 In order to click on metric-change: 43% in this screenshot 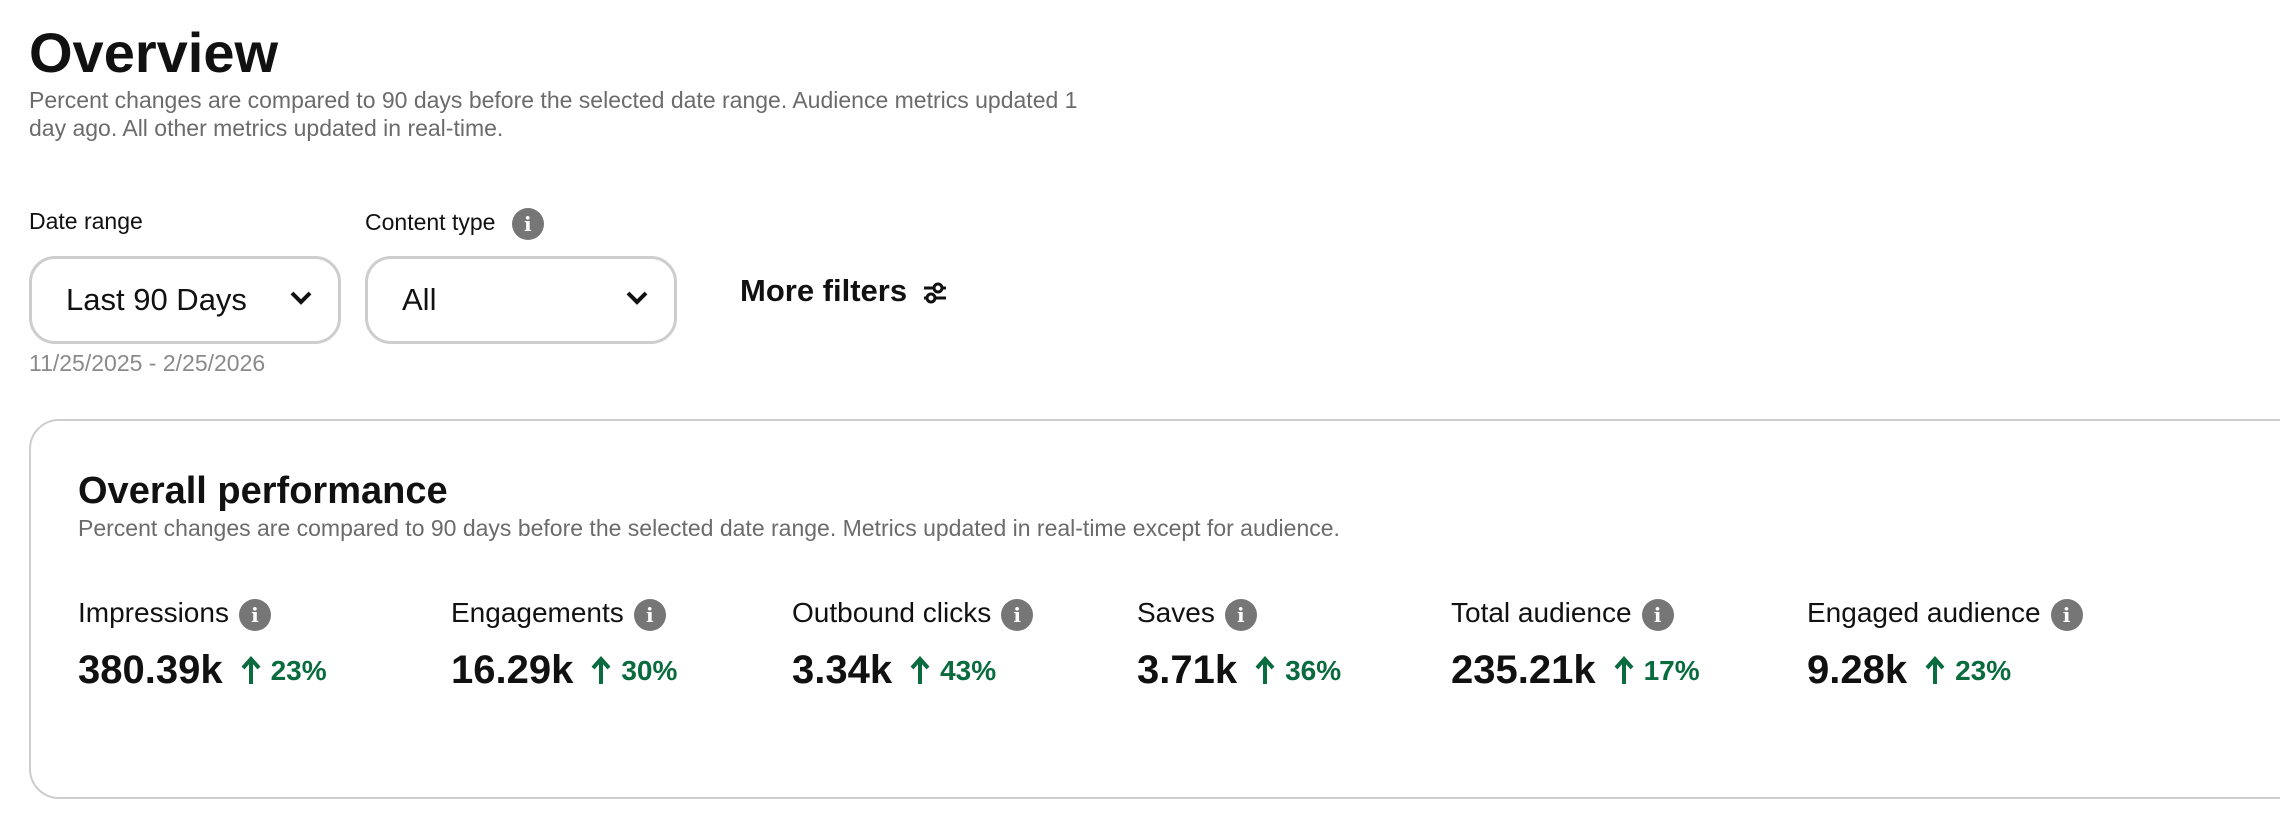, I will do `click(968, 670)`.